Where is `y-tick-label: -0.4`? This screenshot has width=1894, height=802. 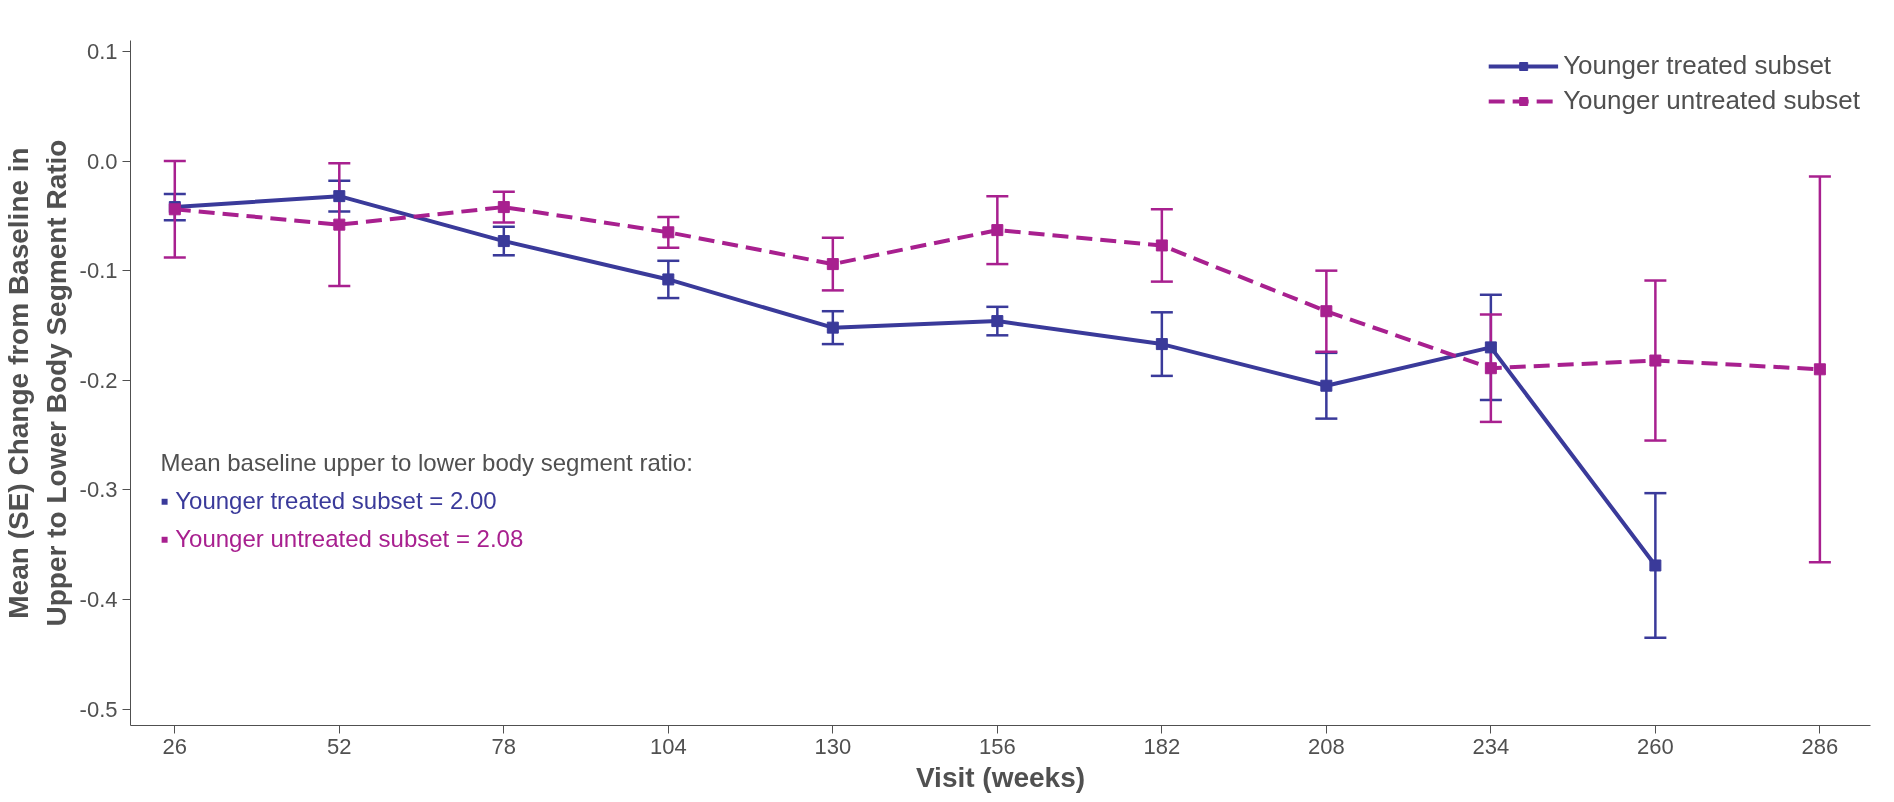
y-tick-label: -0.4 is located at coordinates (98, 599).